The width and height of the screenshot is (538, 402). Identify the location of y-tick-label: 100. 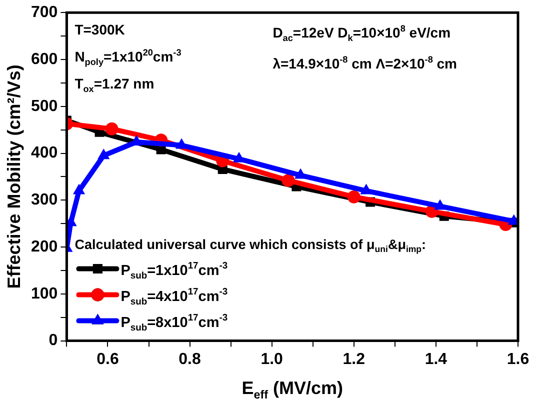
(44, 293).